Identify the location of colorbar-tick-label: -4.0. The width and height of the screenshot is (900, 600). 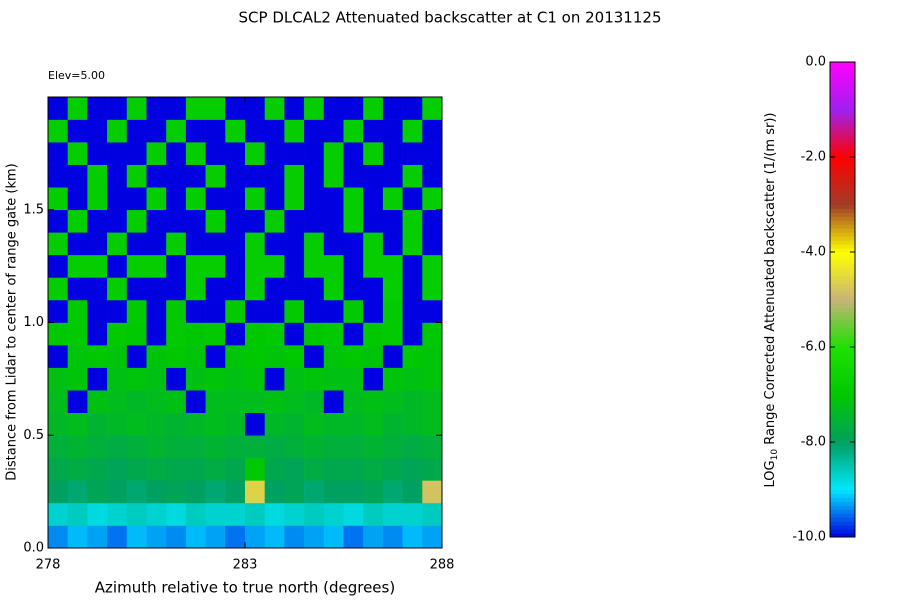
(813, 252).